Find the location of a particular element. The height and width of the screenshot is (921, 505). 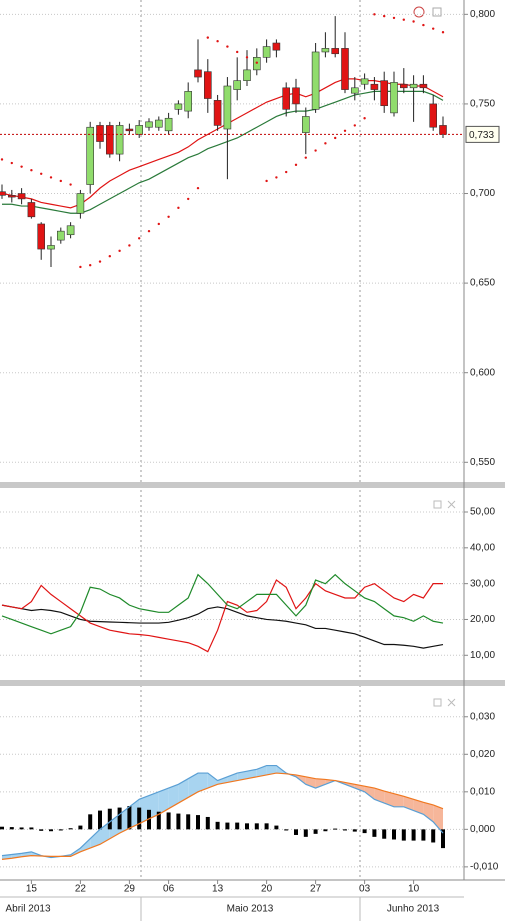

x-tick-label: 06 is located at coordinates (169, 889).